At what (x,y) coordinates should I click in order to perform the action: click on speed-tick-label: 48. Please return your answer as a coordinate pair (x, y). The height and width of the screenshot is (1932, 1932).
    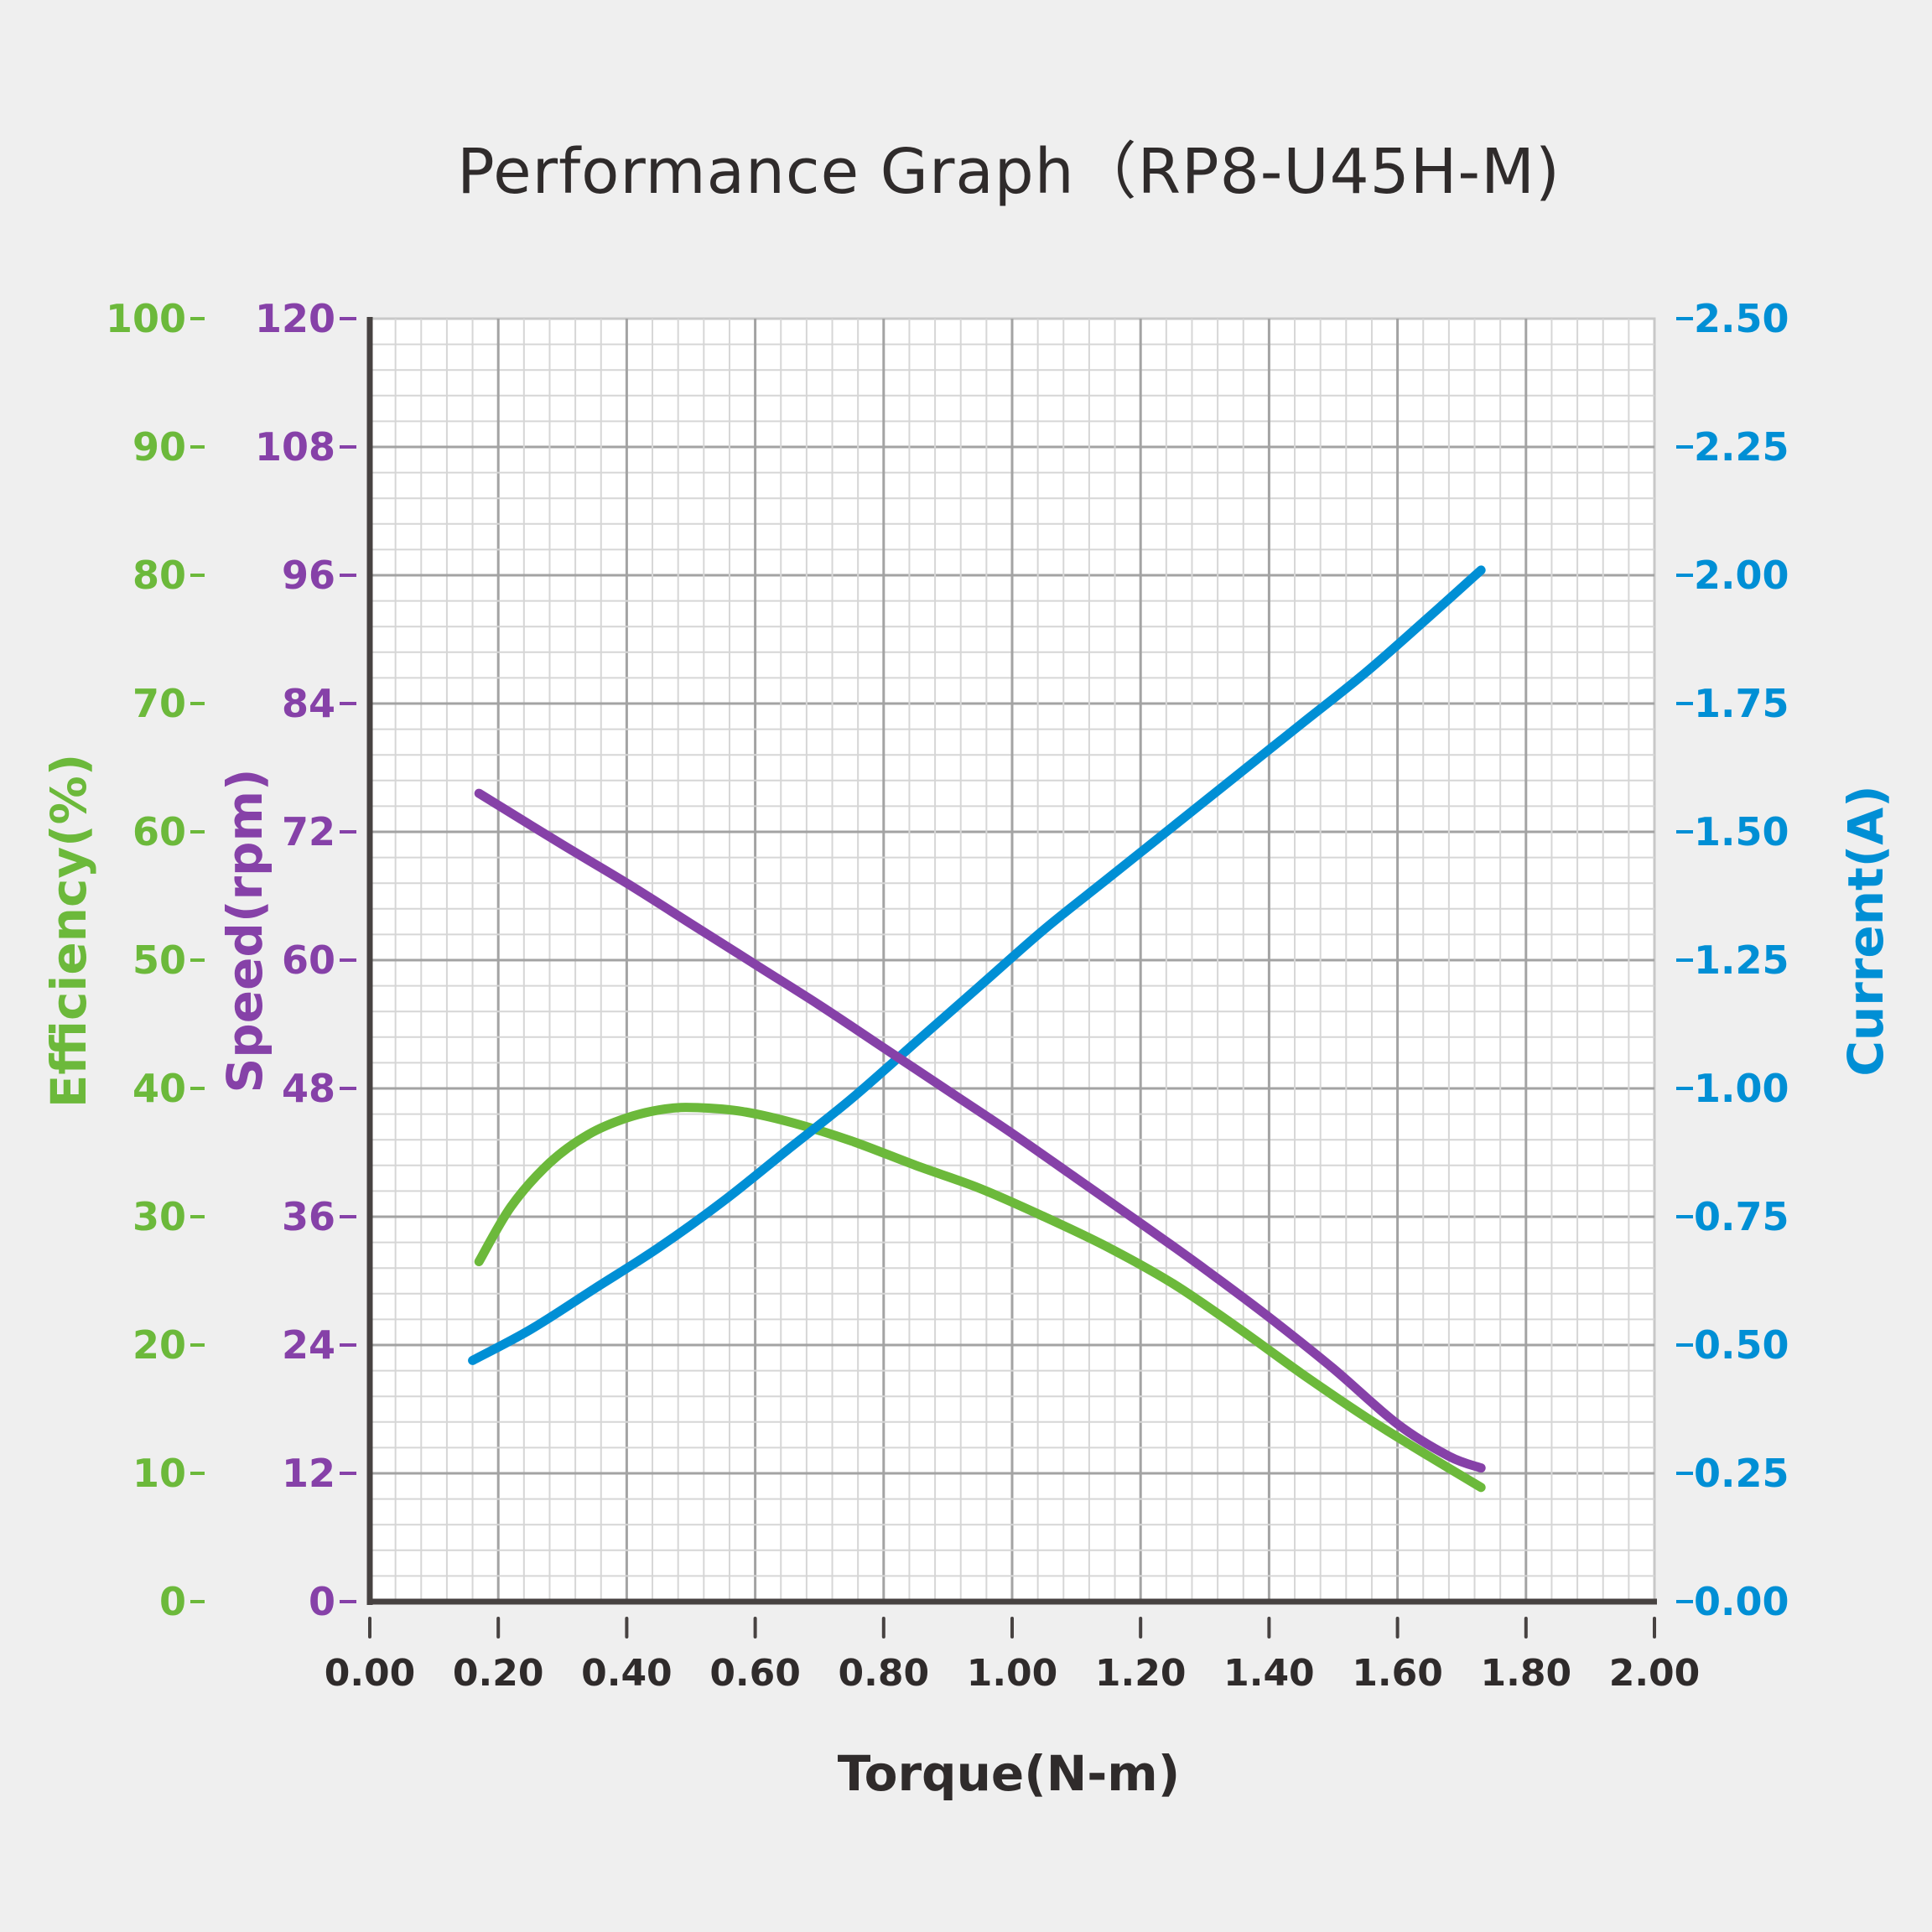
    Looking at the image, I should click on (308, 1088).